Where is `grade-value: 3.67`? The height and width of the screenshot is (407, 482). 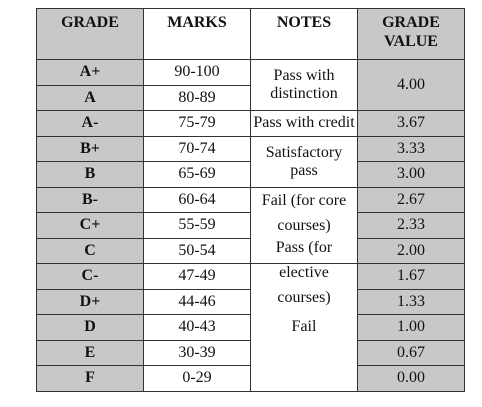 grade-value: 3.67 is located at coordinates (411, 123).